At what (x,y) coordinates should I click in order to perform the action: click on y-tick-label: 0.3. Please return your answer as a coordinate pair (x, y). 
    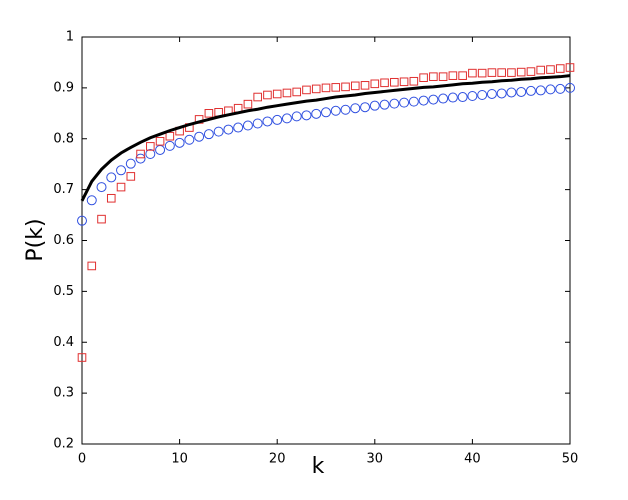
    Looking at the image, I should click on (63, 393).